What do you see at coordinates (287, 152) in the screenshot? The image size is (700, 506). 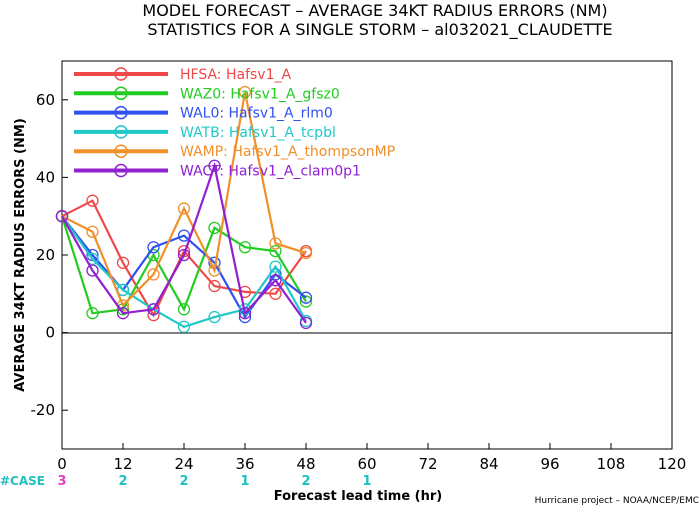 I see `legend-label: WAMP: Hafsv1_A_thompsonMP` at bounding box center [287, 152].